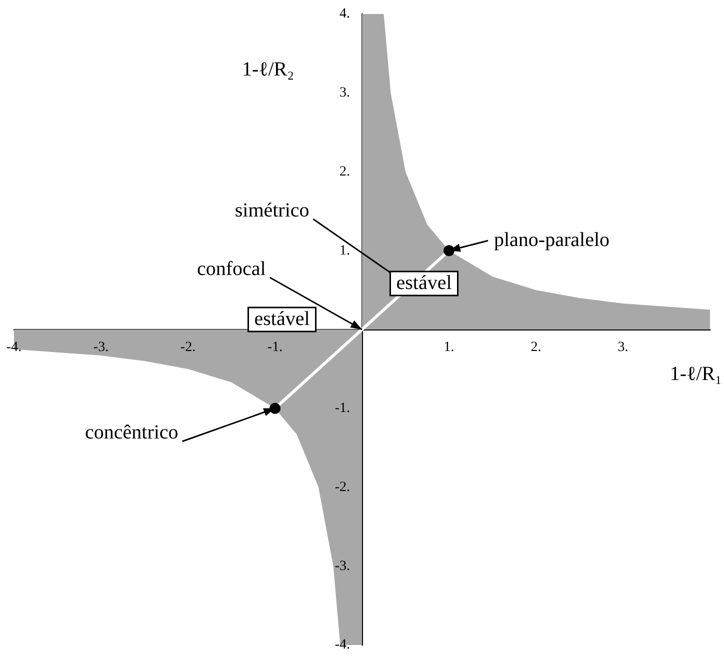  I want to click on x-tick-label: 3., so click(623, 348).